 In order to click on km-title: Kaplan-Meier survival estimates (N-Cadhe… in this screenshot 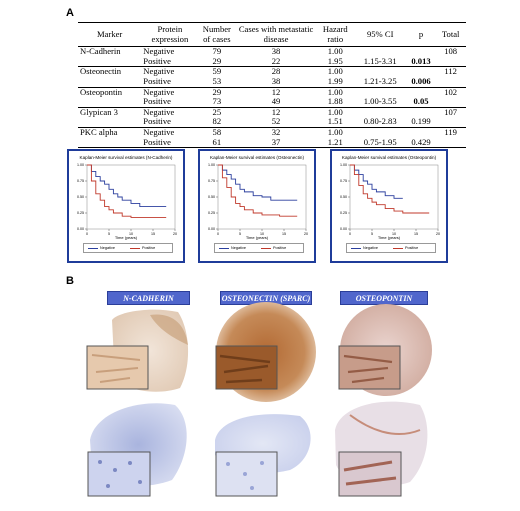, I will do `click(126, 157)`.